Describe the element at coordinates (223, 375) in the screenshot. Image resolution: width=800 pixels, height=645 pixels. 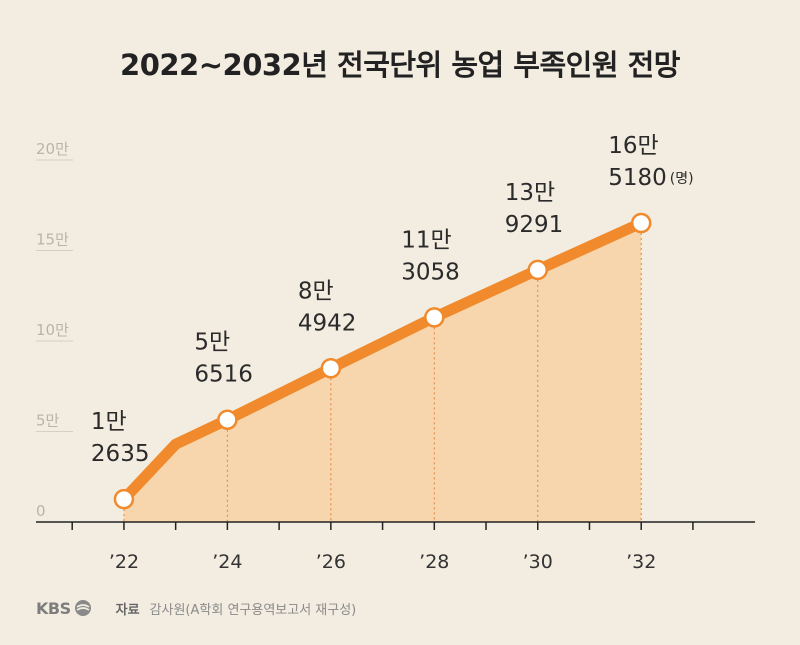
I see `data-label-line2: 6516` at that location.